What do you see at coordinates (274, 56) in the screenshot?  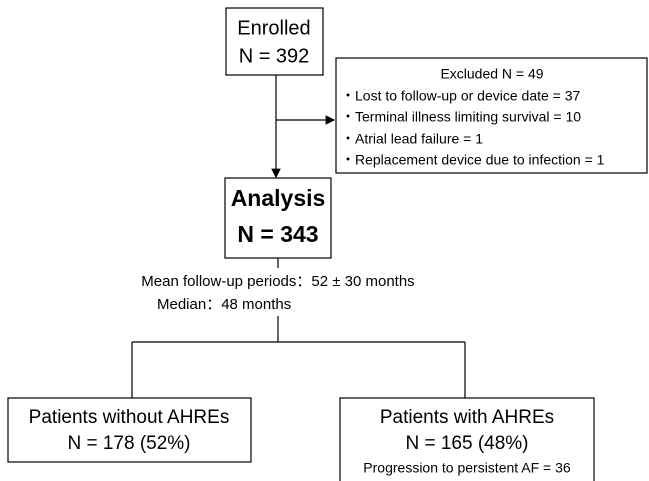 I see `enrolled-count: N = 392` at bounding box center [274, 56].